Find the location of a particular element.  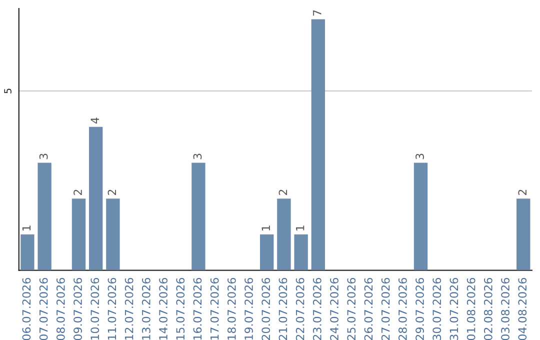

x-tick-label: 29.07.2026 is located at coordinates (420, 309).